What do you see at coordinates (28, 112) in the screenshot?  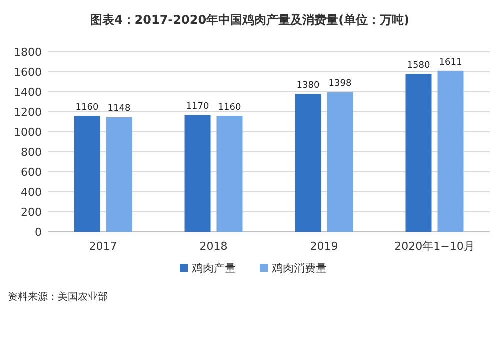 I see `y-tick-label: 1200` at bounding box center [28, 112].